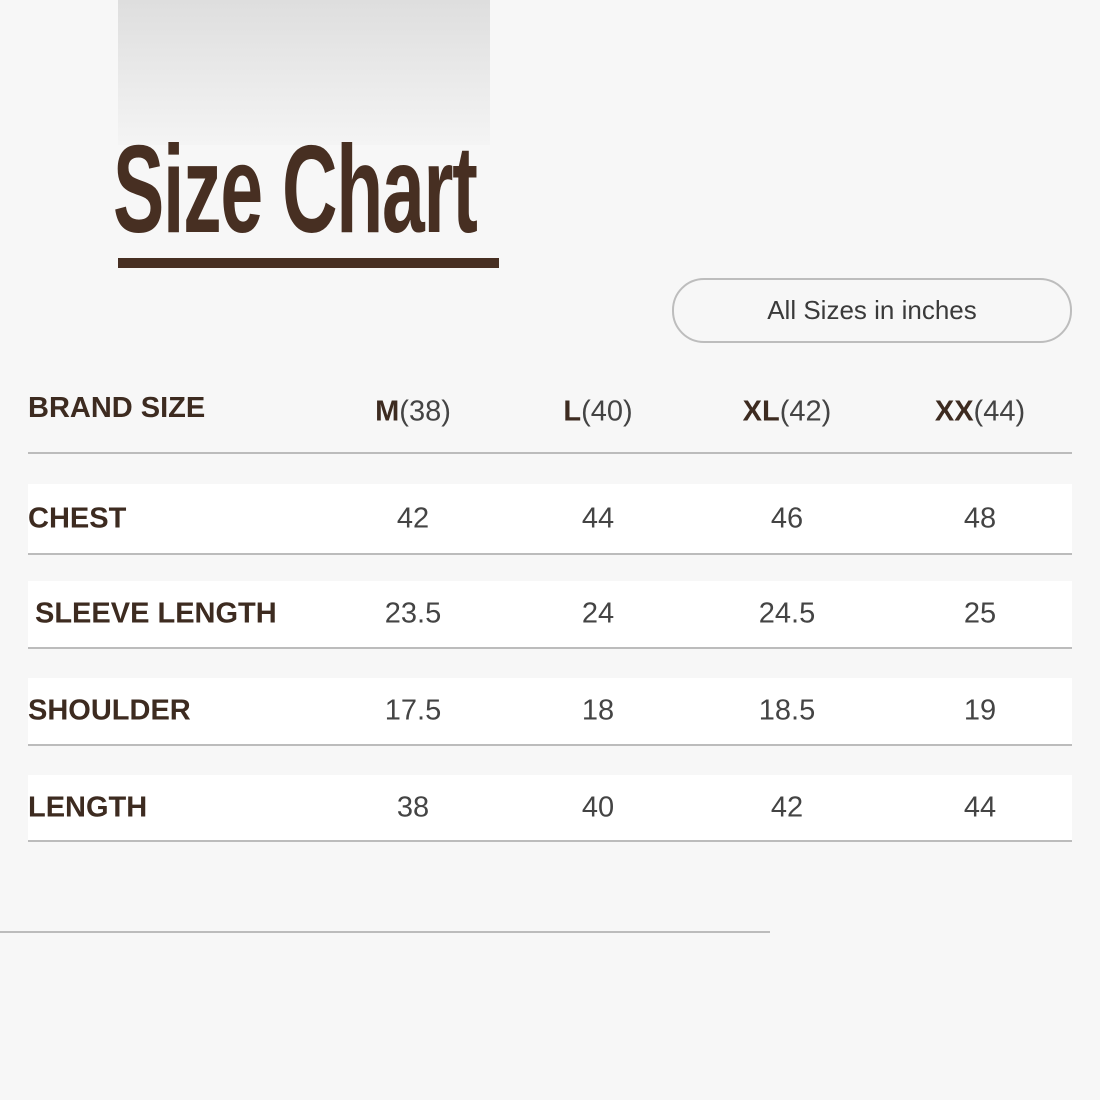  Describe the element at coordinates (787, 613) in the screenshot. I see `table-cell: 24.5` at that location.